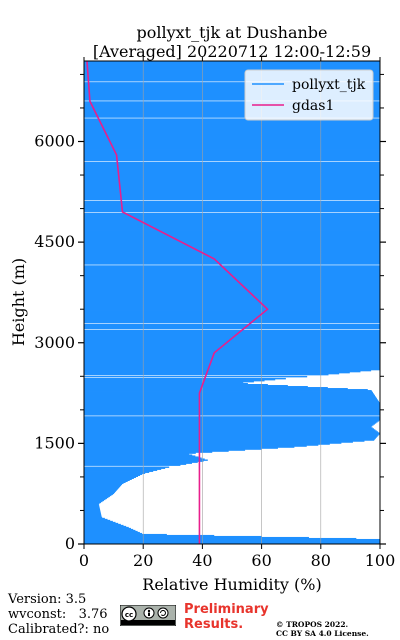 The image size is (400, 640). Describe the element at coordinates (202, 560) in the screenshot. I see `x-tick-label: 40` at that location.